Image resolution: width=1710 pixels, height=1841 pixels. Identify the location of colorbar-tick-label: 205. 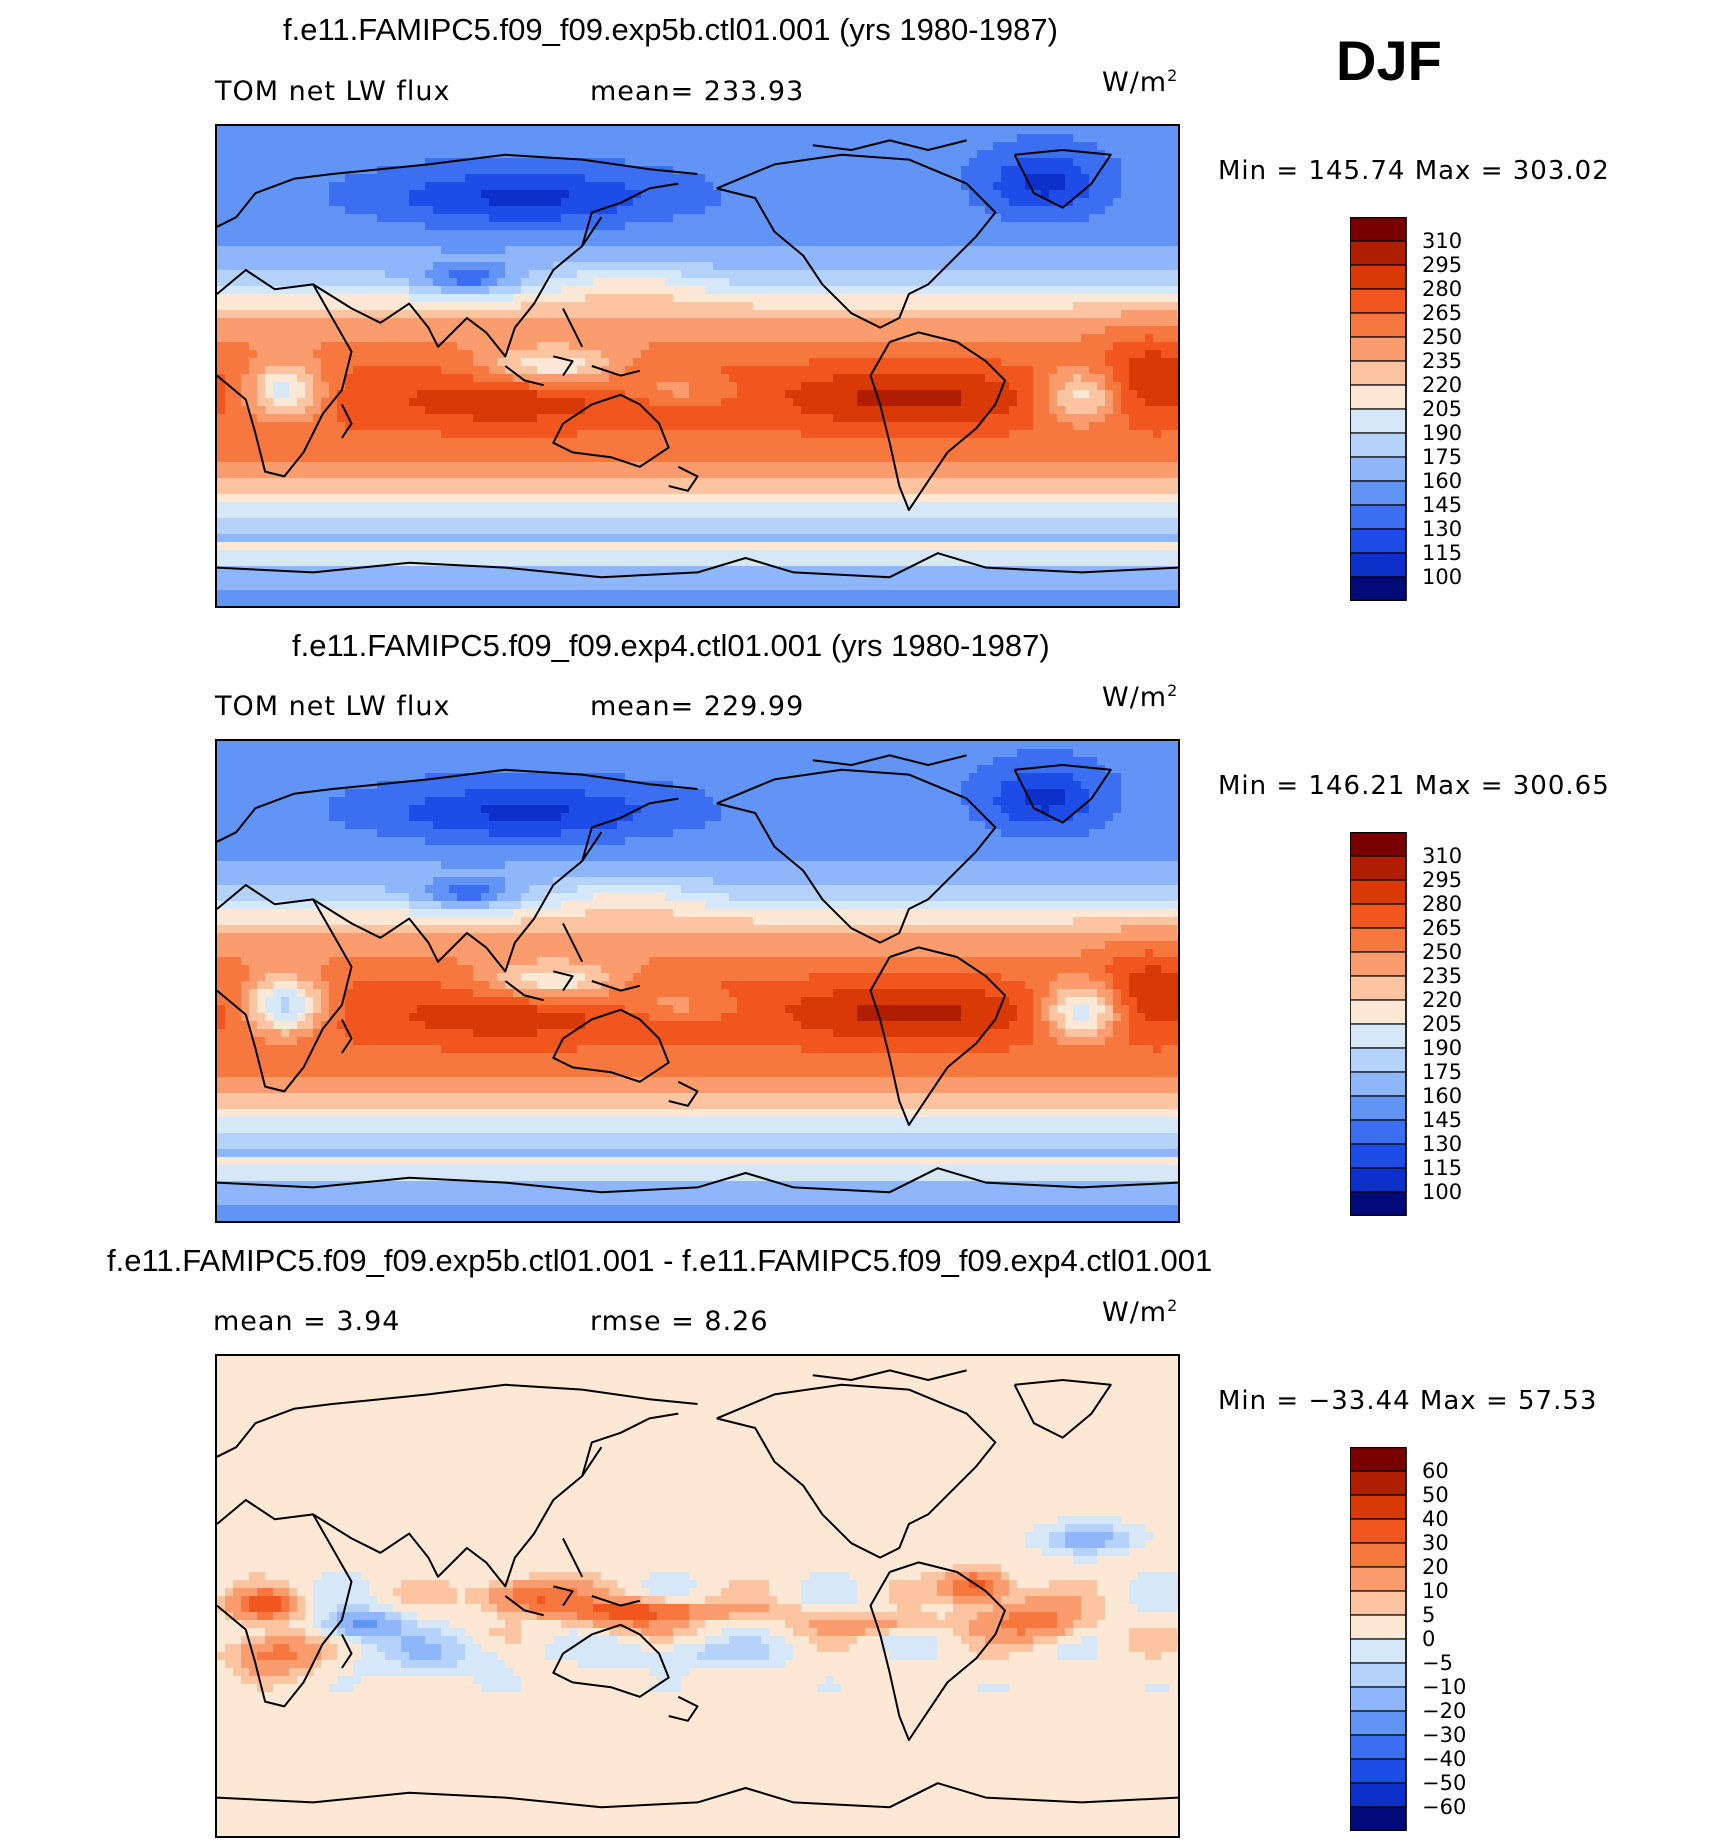
(1442, 1024).